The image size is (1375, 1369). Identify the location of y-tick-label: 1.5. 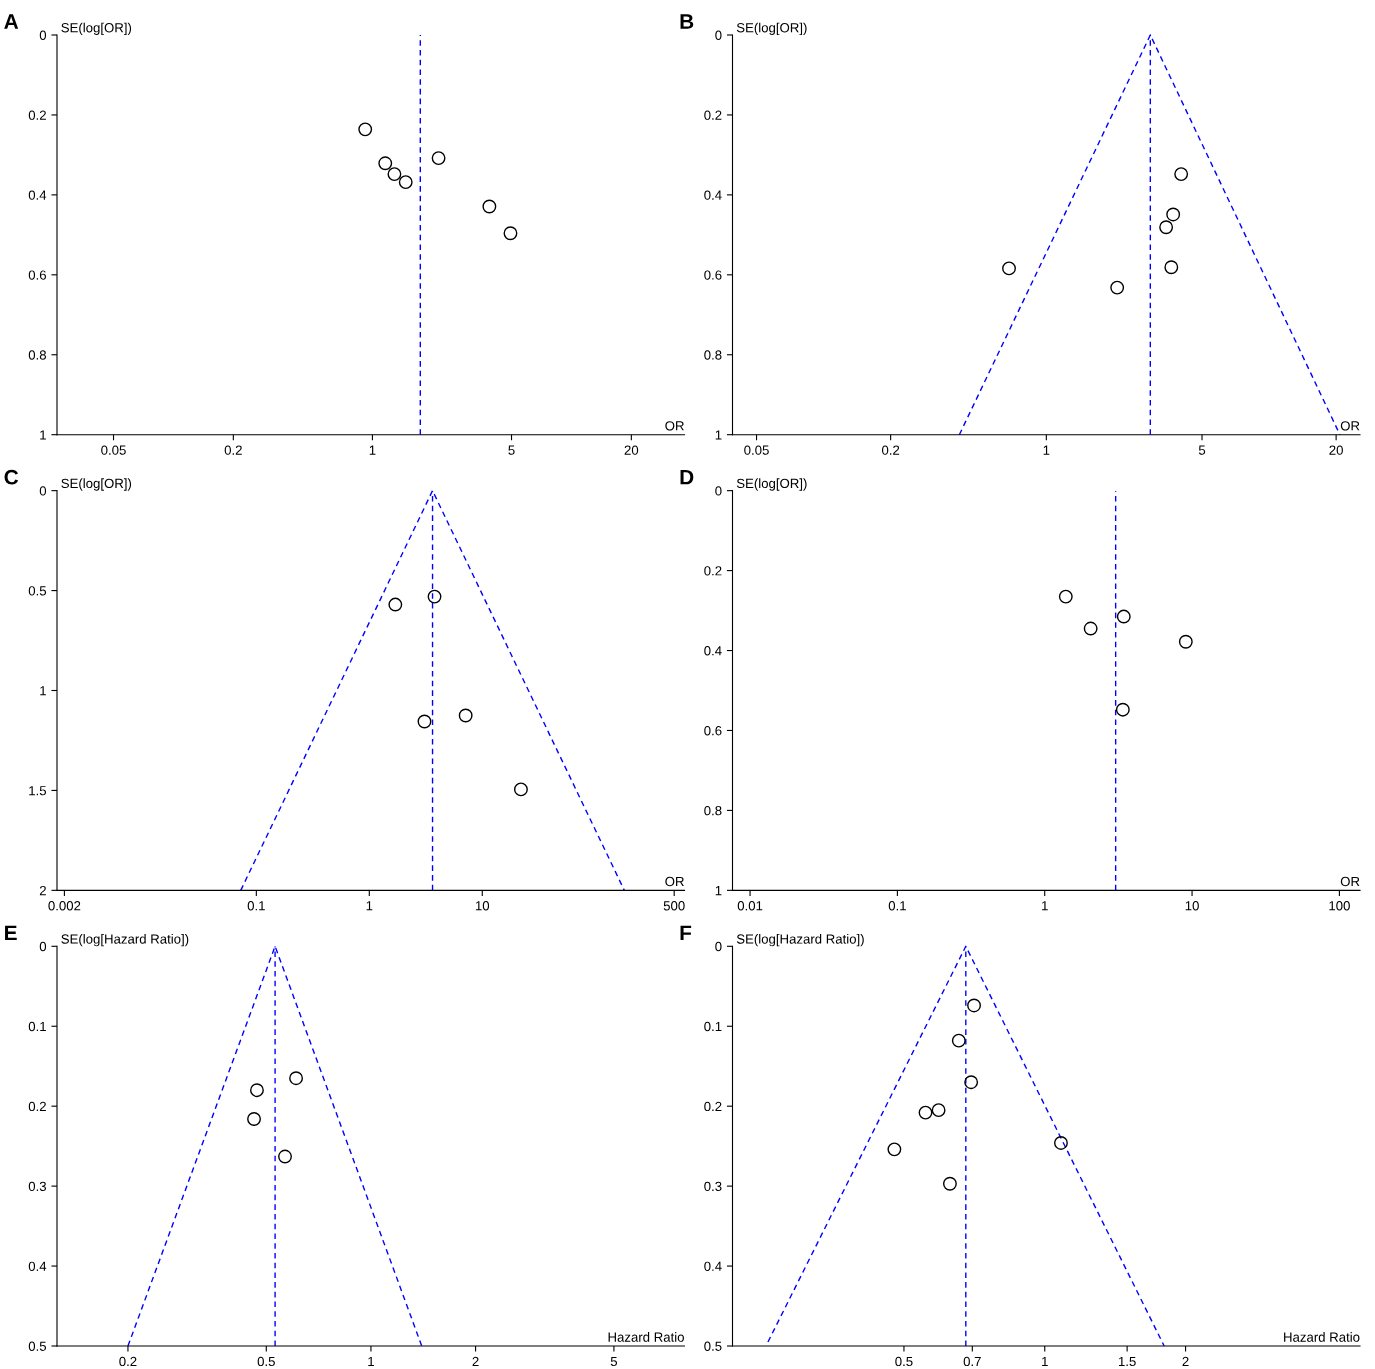
(38, 791).